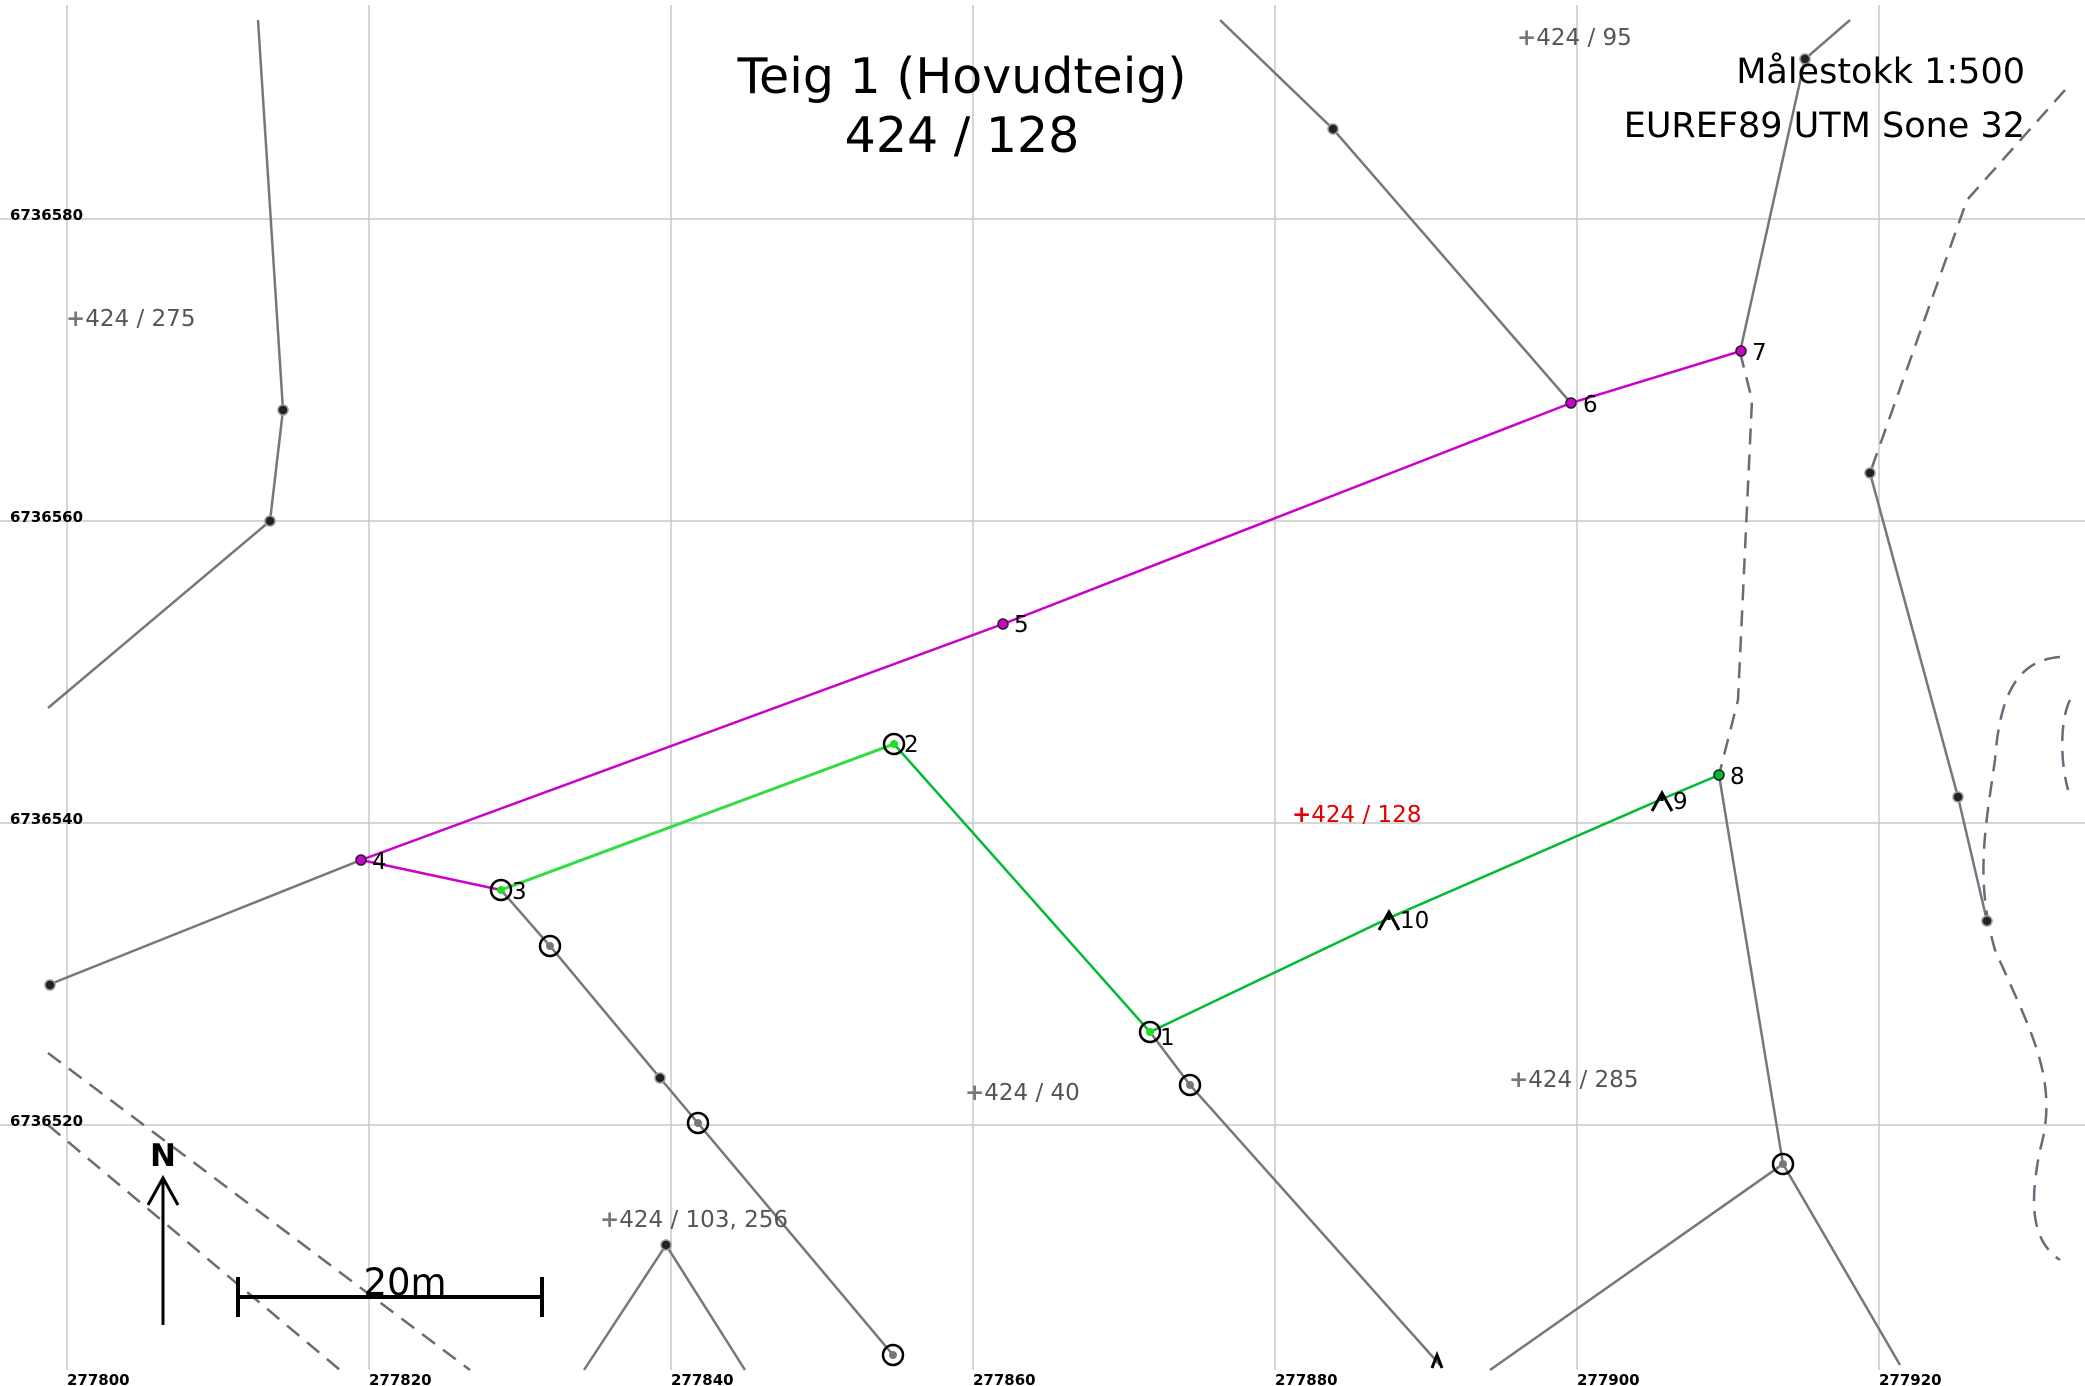 The image size is (2085, 1386). Describe the element at coordinates (1167, 1038) in the screenshot. I see `point-label-1: 1` at that location.